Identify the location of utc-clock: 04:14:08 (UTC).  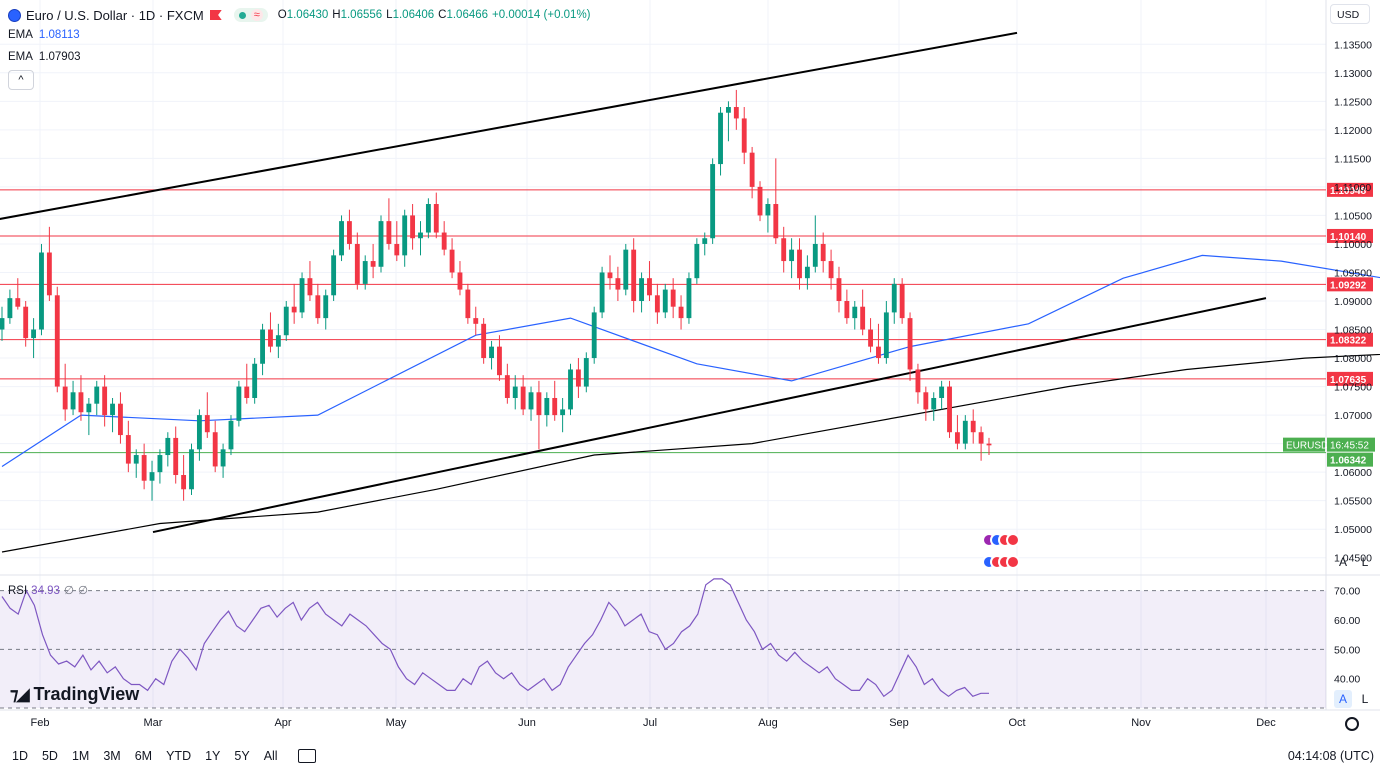
(1330, 756).